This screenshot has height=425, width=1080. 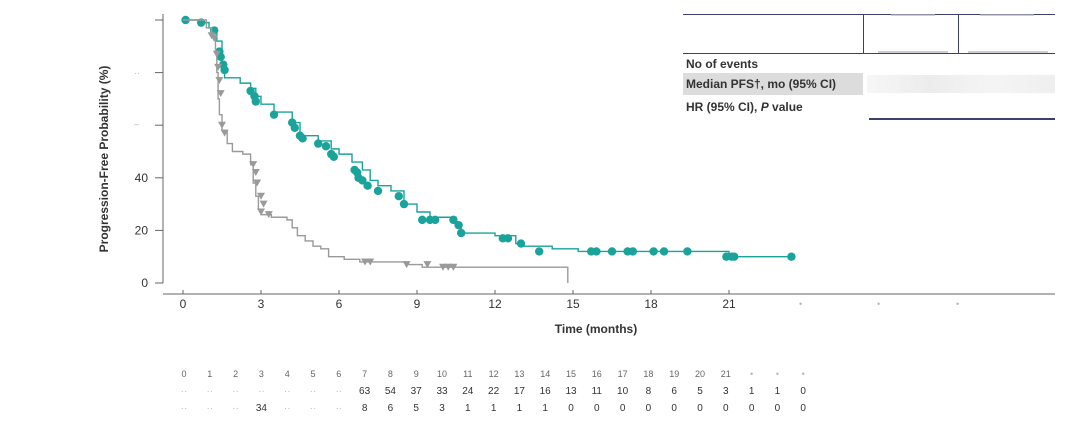 What do you see at coordinates (417, 304) in the screenshot?
I see `x-tick-label: 9` at bounding box center [417, 304].